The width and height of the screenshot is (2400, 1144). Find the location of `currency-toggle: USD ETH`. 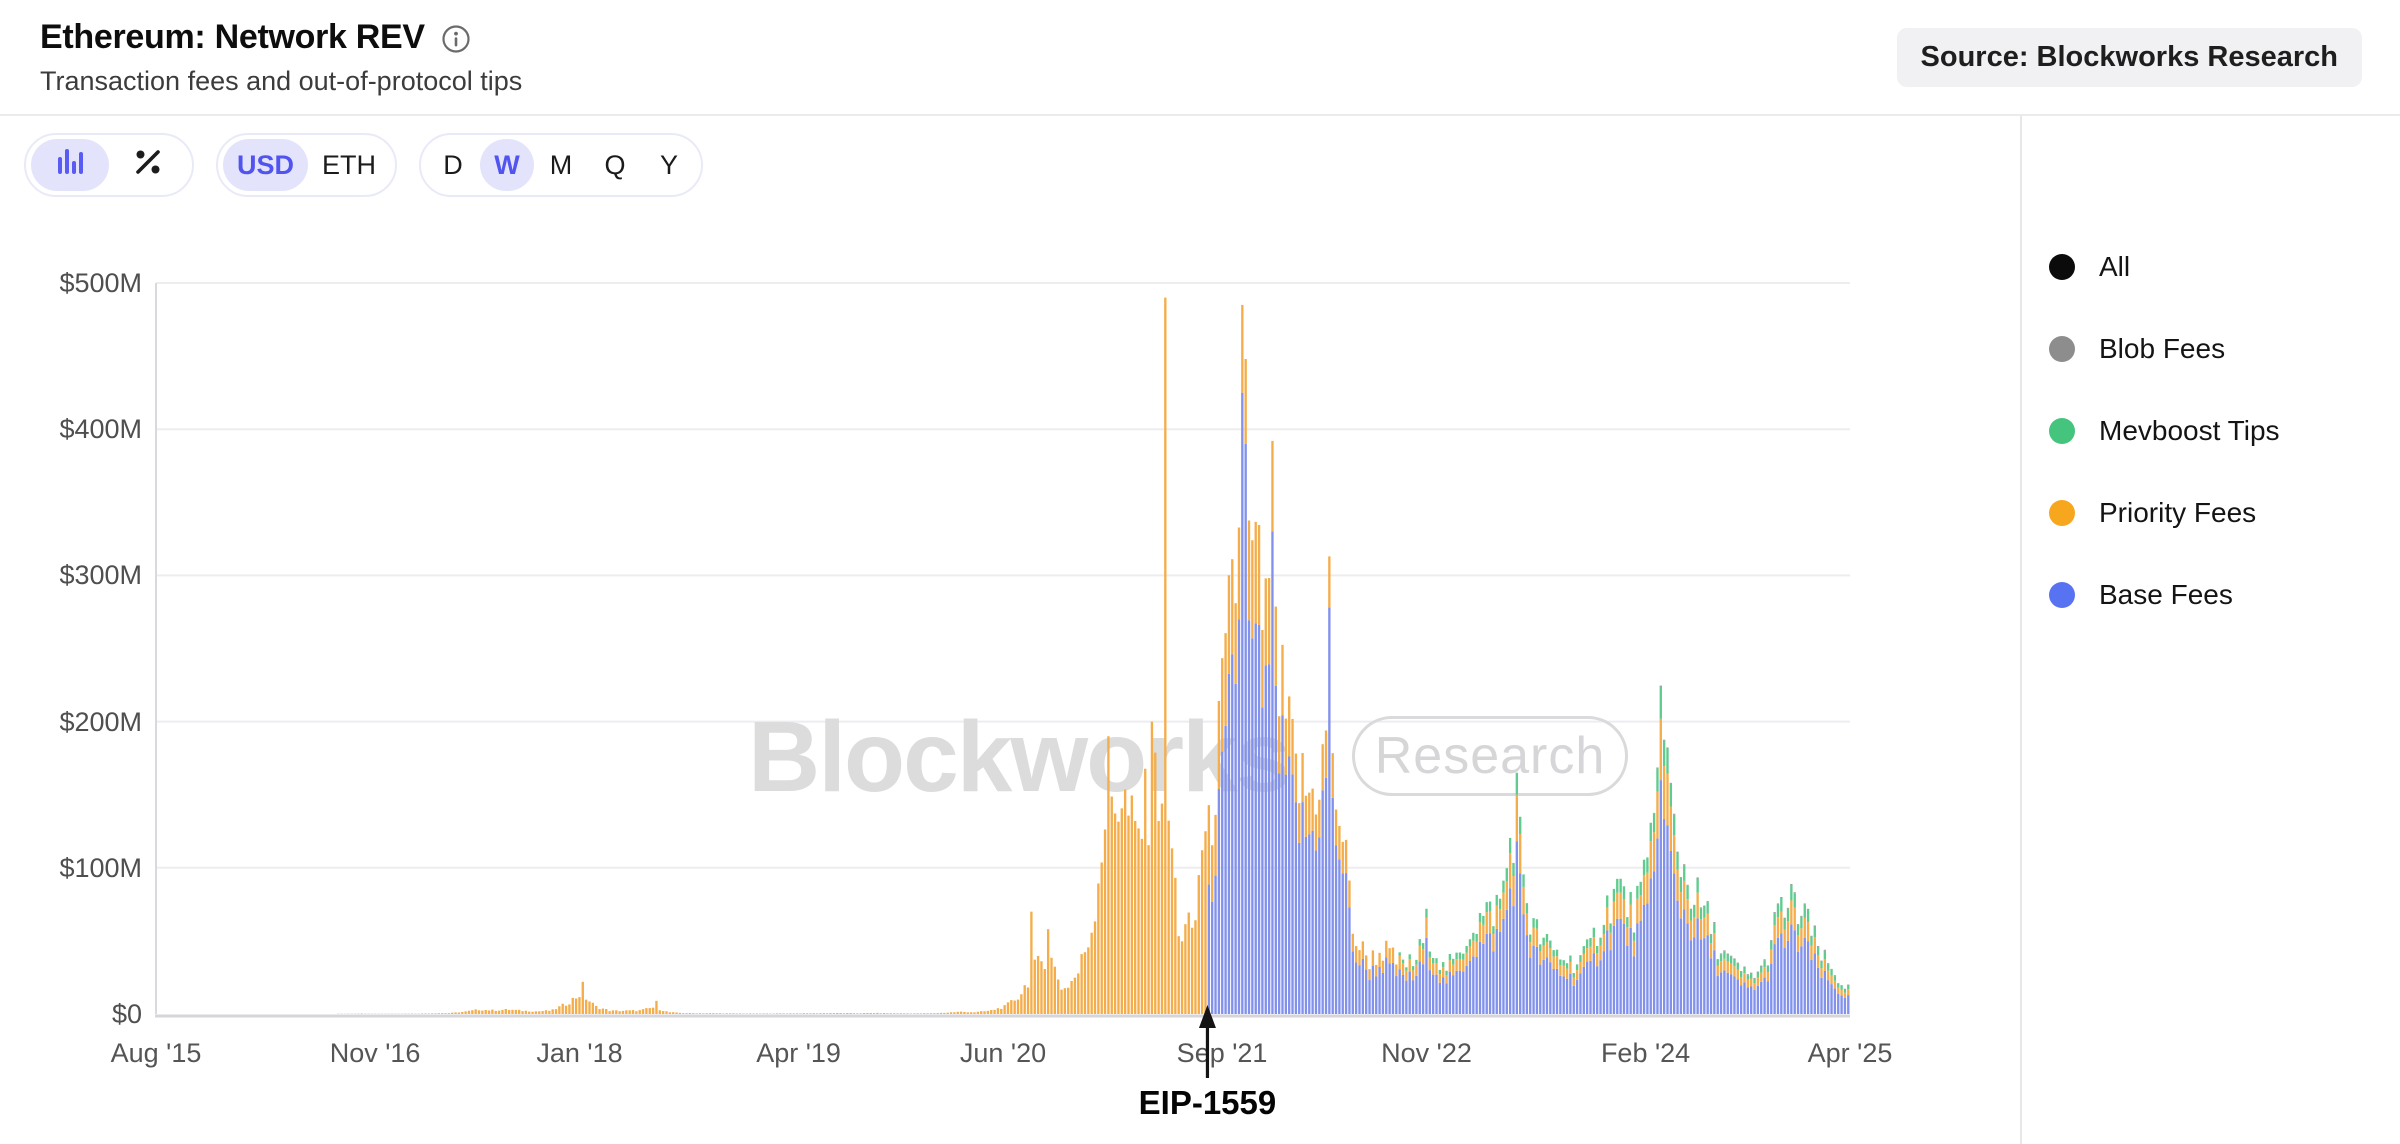

currency-toggle: USD ETH is located at coordinates (307, 165).